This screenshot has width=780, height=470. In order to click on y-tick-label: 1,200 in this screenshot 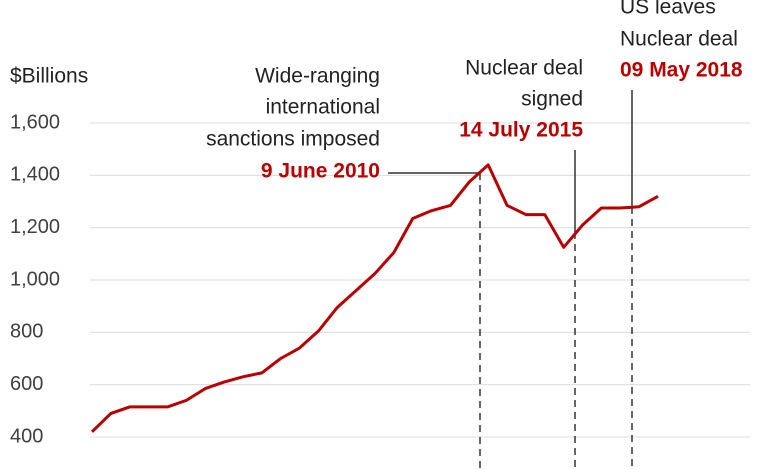, I will do `click(35, 227)`.